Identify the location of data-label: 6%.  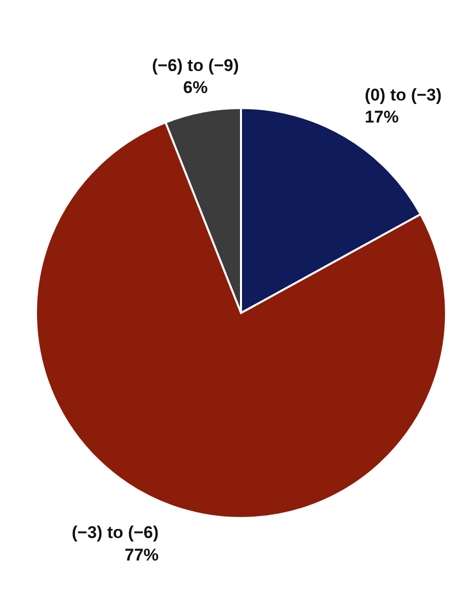
(195, 88).